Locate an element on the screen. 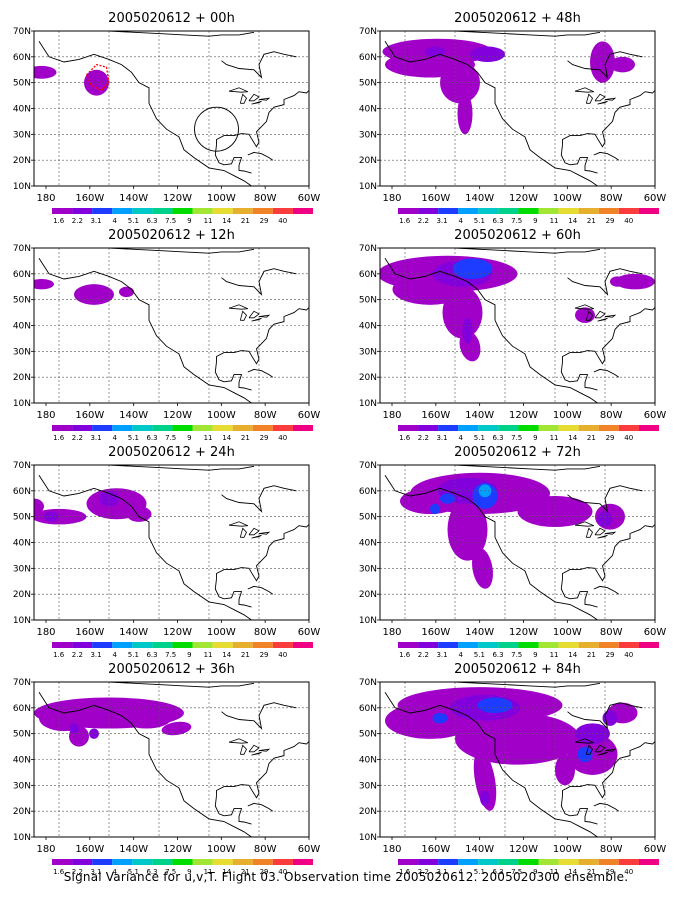  x-tick-label: 180 is located at coordinates (45, 415).